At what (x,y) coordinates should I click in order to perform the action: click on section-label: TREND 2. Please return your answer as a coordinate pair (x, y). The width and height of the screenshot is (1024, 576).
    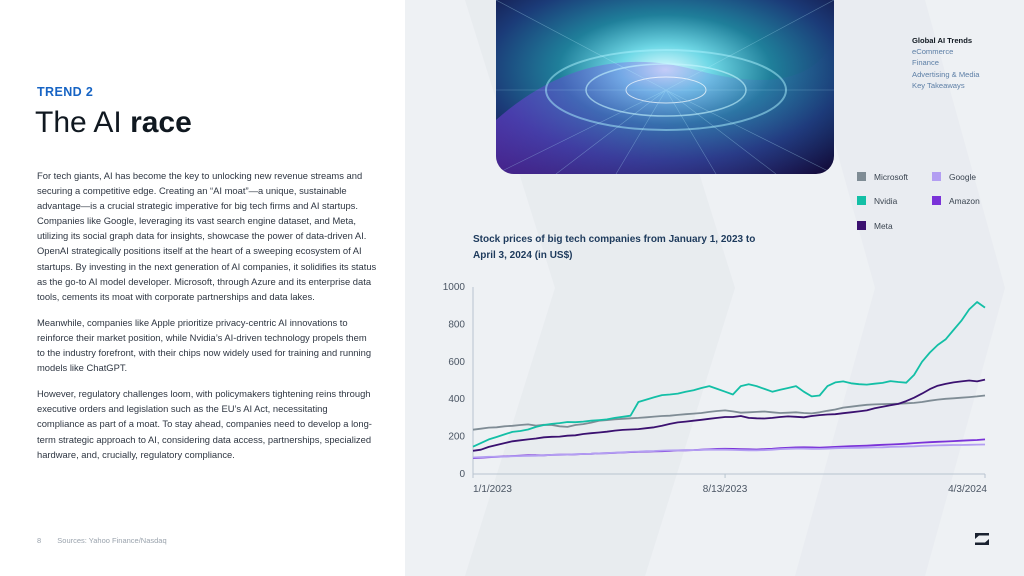
    Looking at the image, I should click on (65, 92).